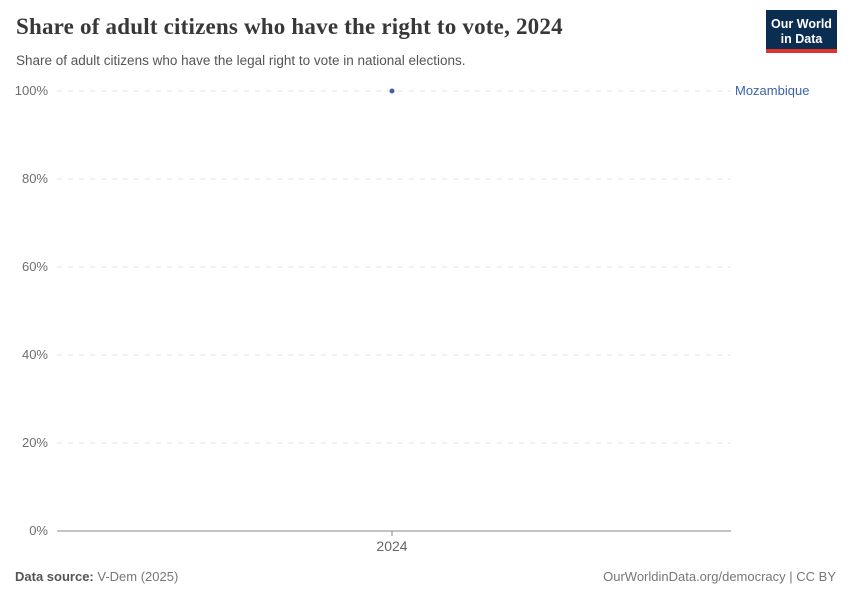 This screenshot has width=850, height=600. What do you see at coordinates (772, 90) in the screenshot?
I see `entity-label-mozambique: Mozambique` at bounding box center [772, 90].